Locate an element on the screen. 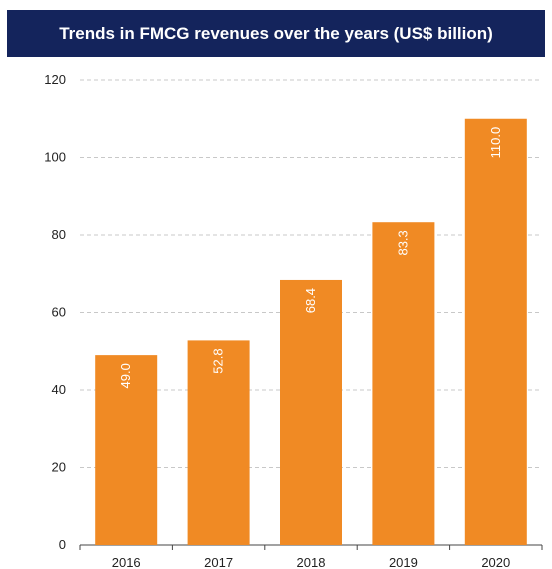  y-tick-label: 100 is located at coordinates (55, 157).